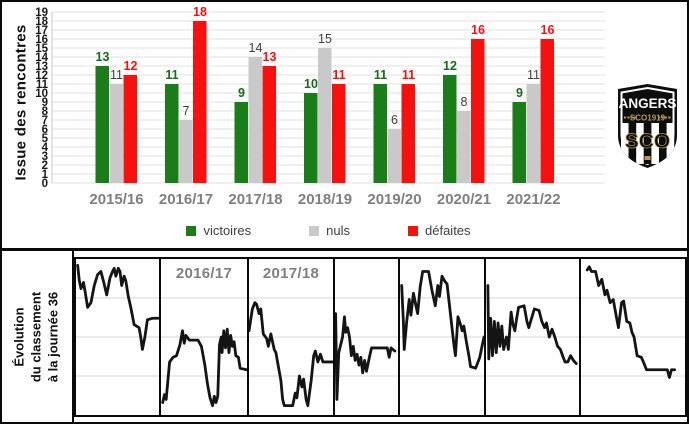 The width and height of the screenshot is (689, 424). Describe the element at coordinates (394, 156) in the screenshot. I see `bar-nuls-2019/20` at that location.